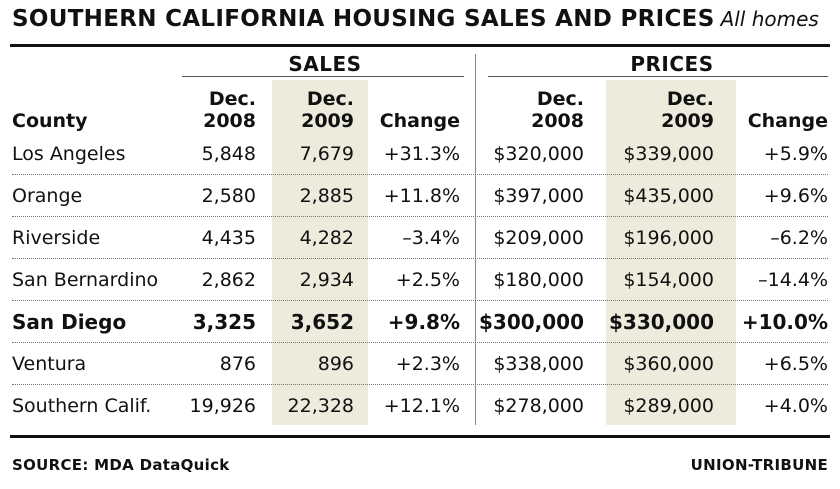  What do you see at coordinates (431, 238) in the screenshot?
I see `sales-change-cell: –3.4%` at bounding box center [431, 238].